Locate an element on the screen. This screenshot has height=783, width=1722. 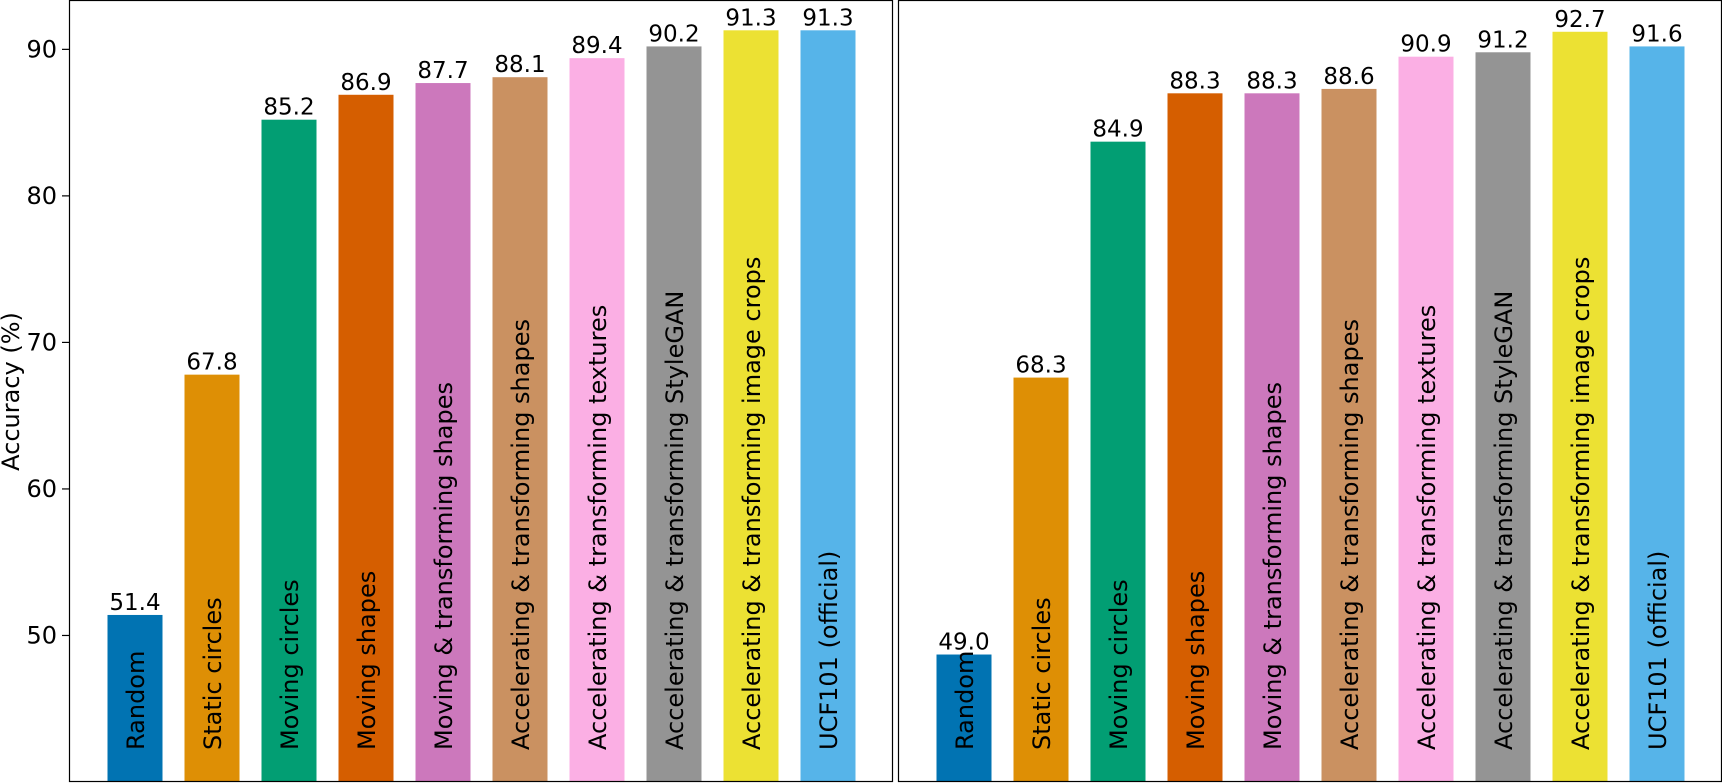
value-label: 51.4 is located at coordinates (134, 603).